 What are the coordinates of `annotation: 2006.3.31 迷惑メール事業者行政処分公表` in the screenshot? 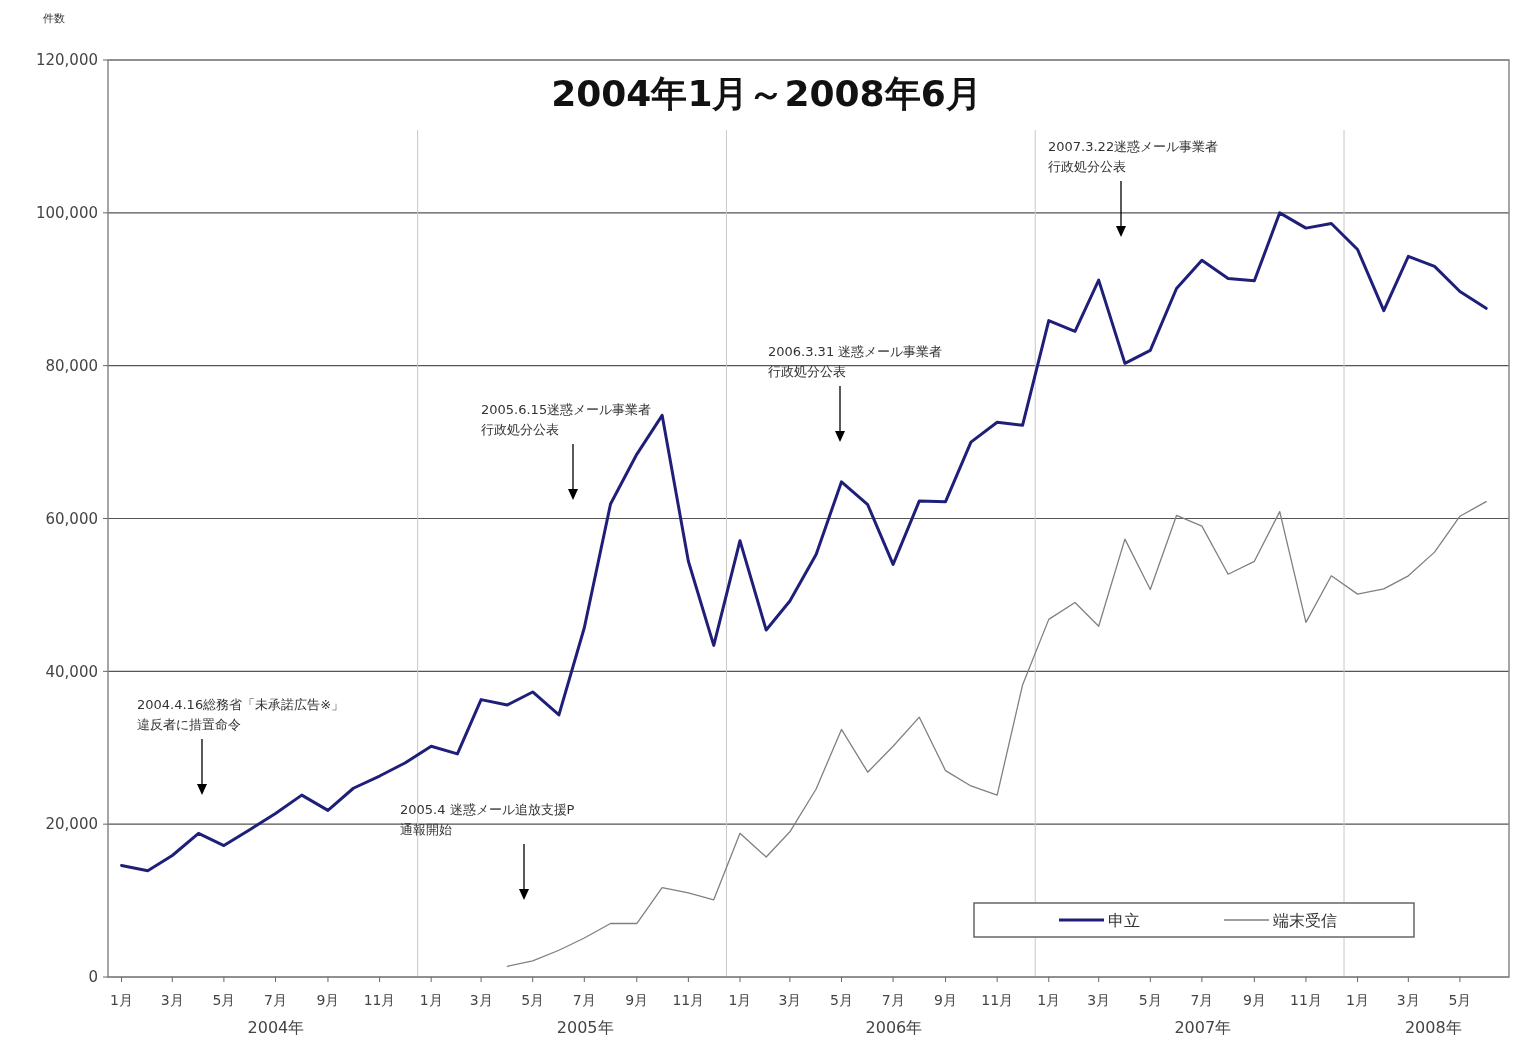 It's located at (855, 361).